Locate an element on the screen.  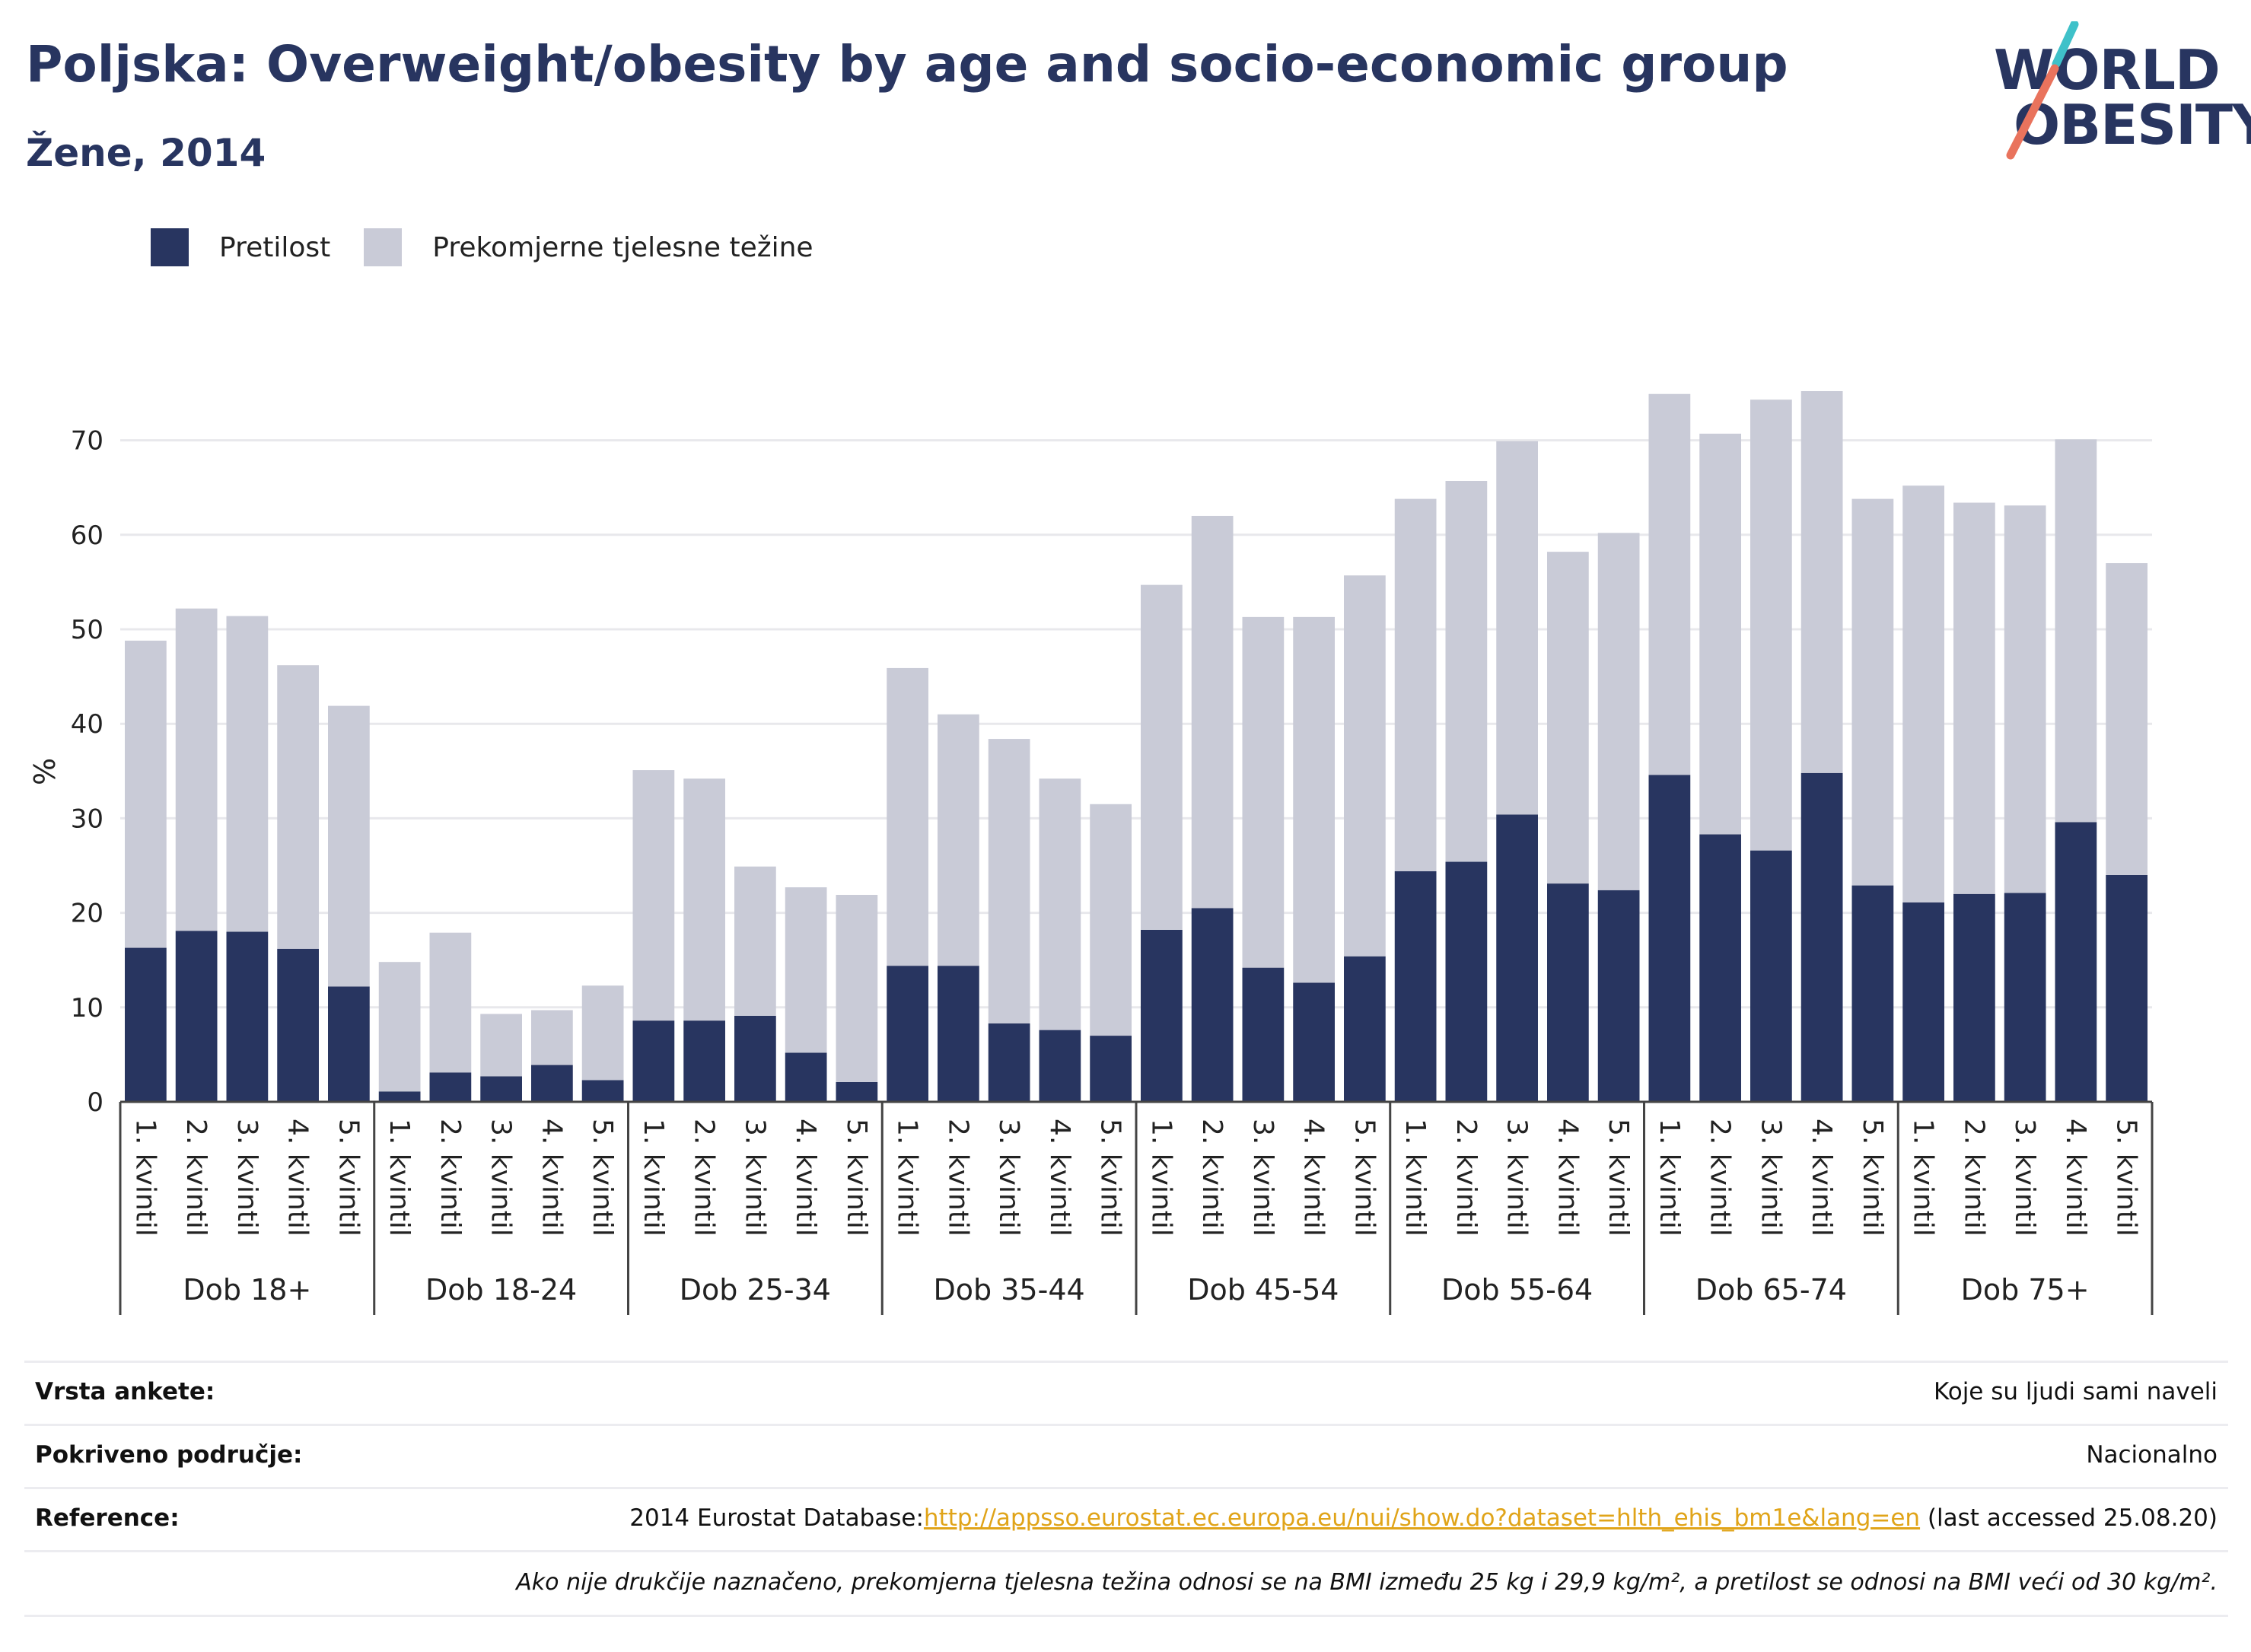
x-group-label: Dob 75+ is located at coordinates (2025, 1290).